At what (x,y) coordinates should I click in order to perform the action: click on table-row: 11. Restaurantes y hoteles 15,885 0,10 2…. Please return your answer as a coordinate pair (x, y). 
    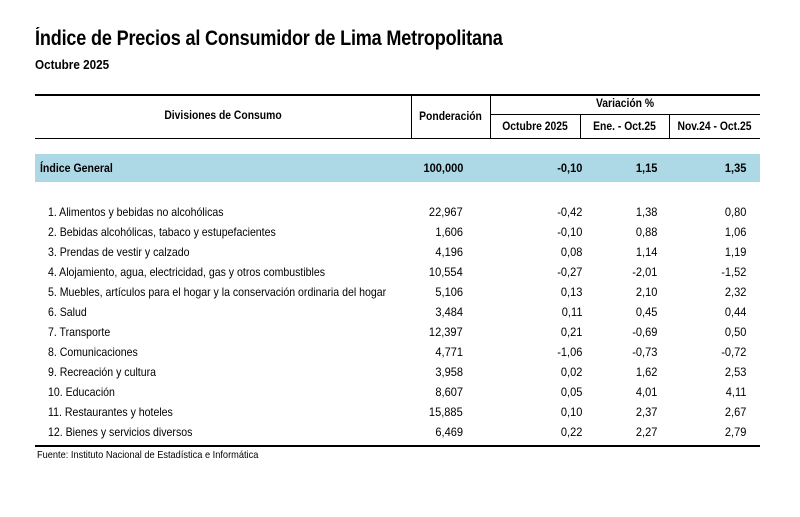
    Looking at the image, I should click on (397, 412).